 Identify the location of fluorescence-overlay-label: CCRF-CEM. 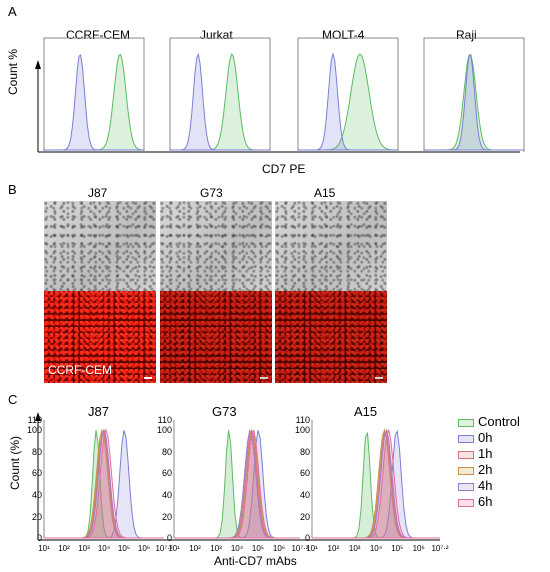
(80, 370).